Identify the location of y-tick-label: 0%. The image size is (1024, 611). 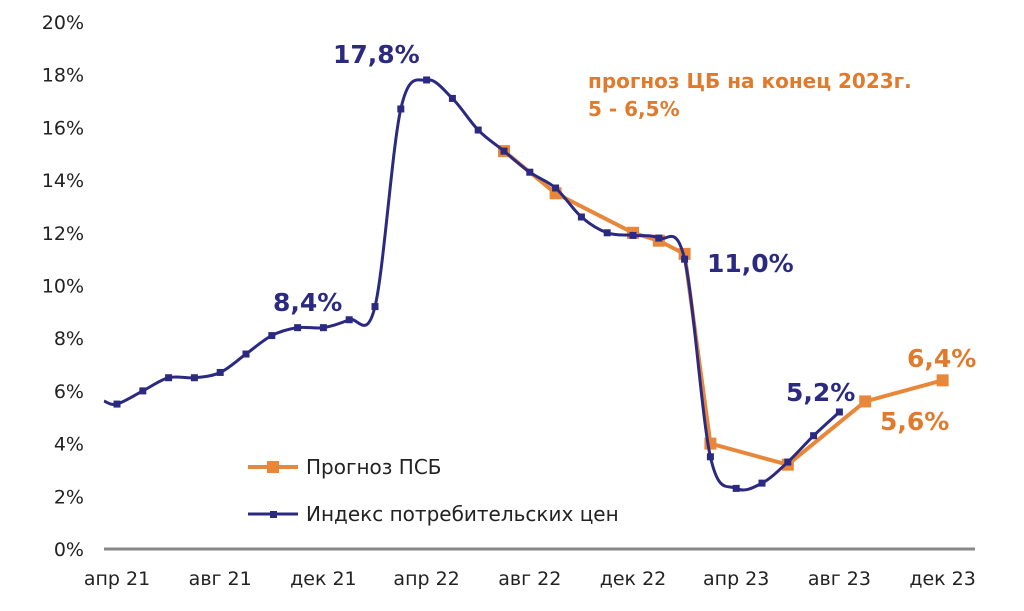
(69, 550).